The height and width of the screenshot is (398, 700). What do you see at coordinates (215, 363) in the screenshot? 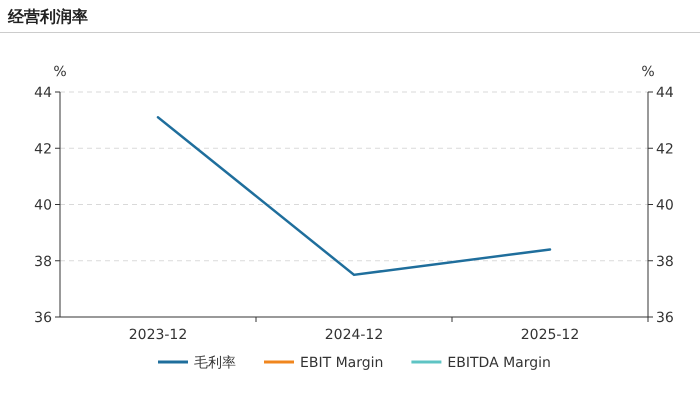
I see `legend-label: 毛利率` at bounding box center [215, 363].